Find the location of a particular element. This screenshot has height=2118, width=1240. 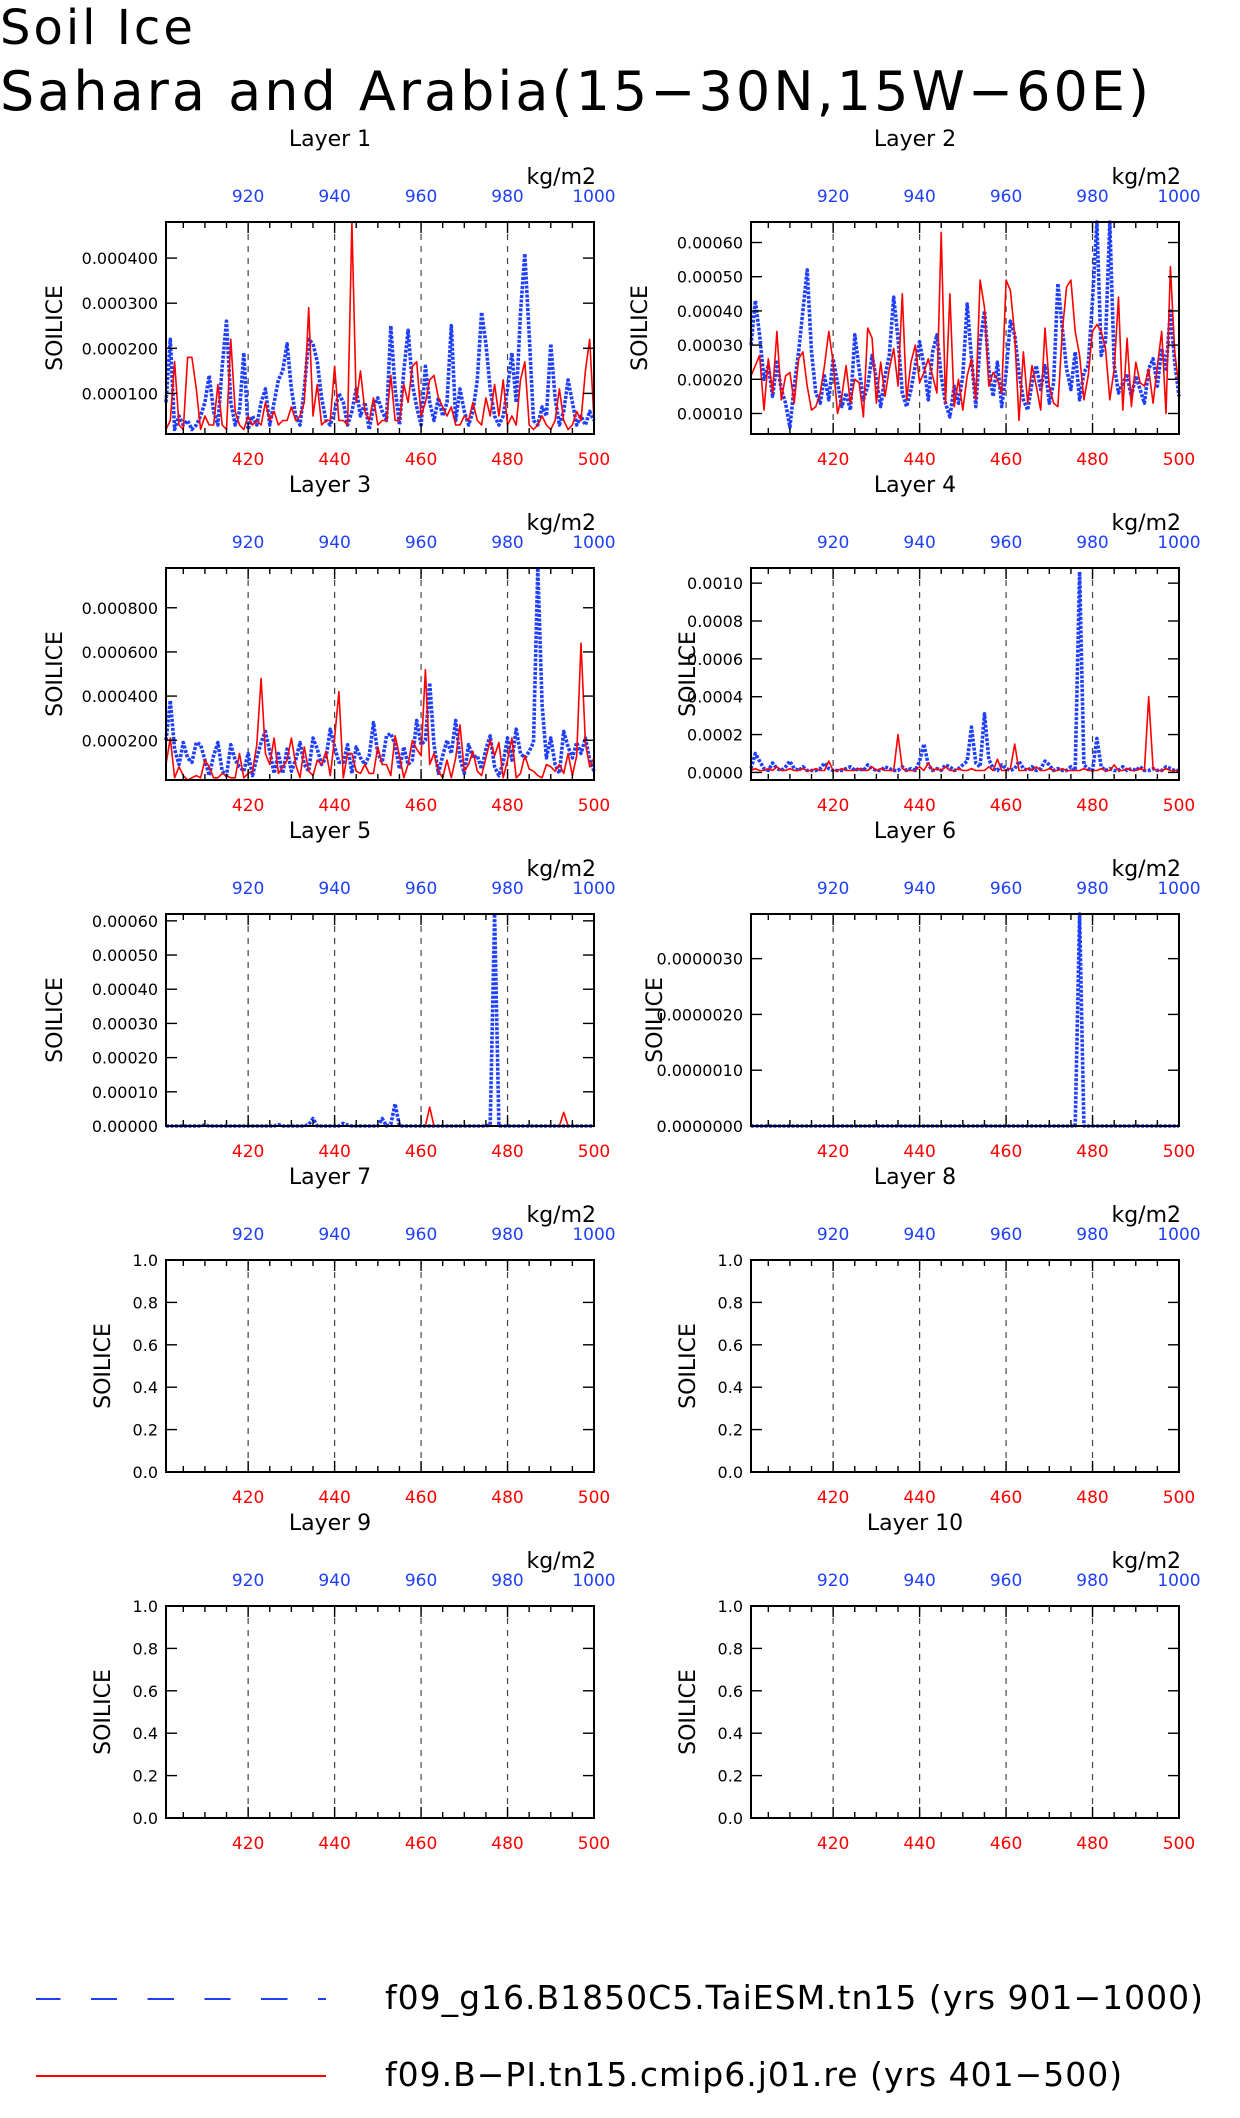

y-tick-label: 0.000800 is located at coordinates (120, 608).